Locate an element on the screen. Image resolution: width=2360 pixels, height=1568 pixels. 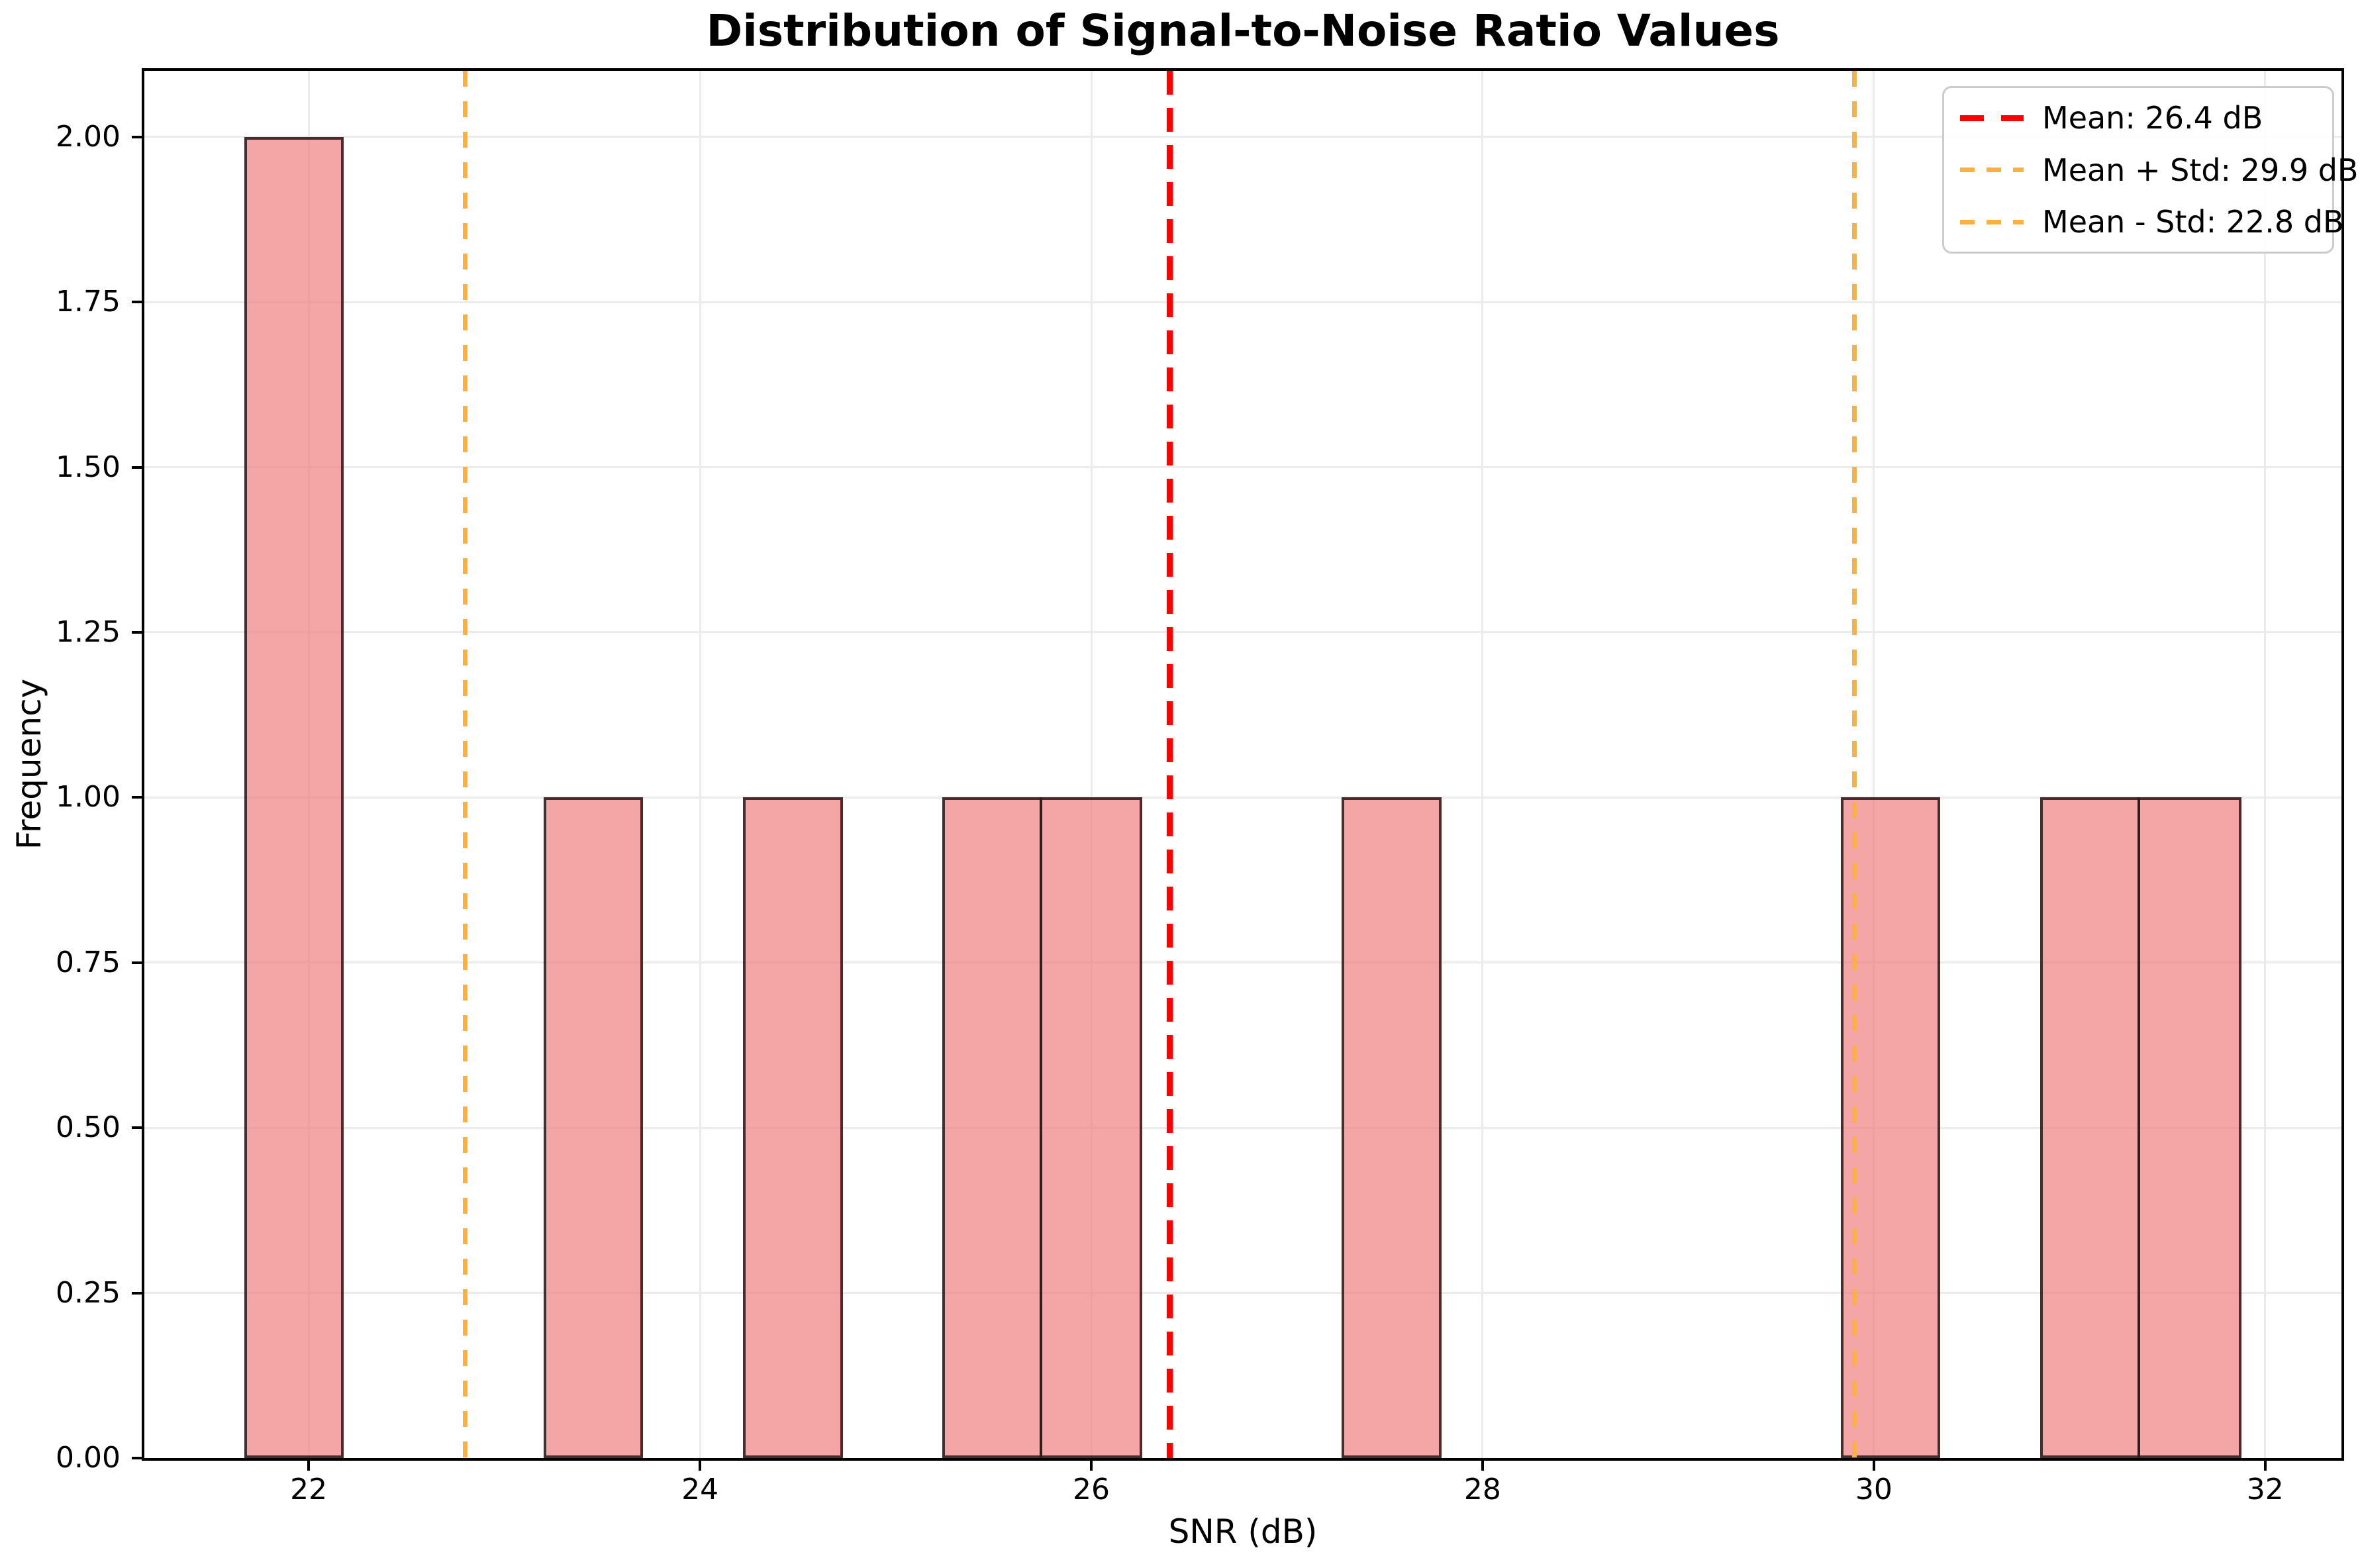
y-tick-label: 1.50 is located at coordinates (88, 467).